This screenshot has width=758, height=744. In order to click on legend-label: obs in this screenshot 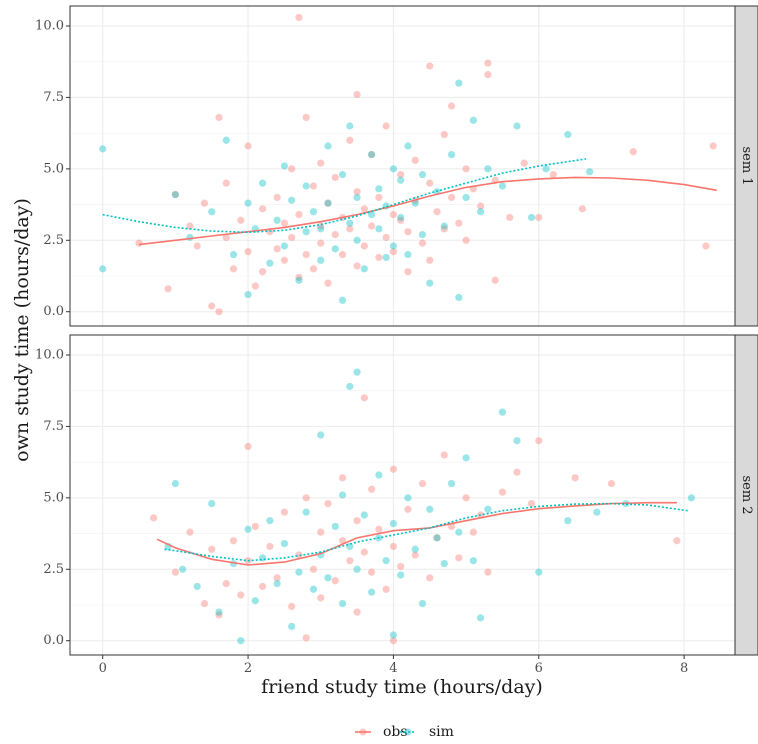, I will do `click(395, 732)`.